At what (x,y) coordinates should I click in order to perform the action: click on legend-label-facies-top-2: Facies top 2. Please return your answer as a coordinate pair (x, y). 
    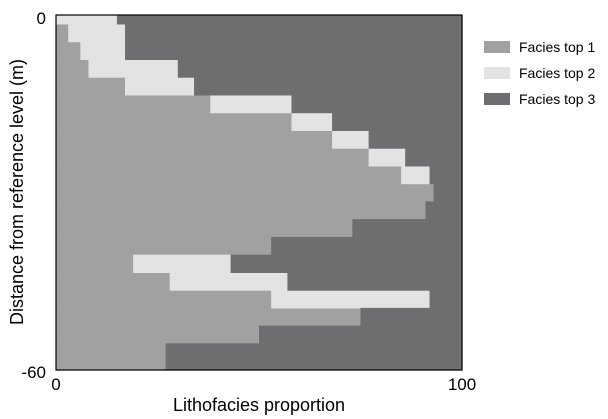
    Looking at the image, I should click on (557, 73).